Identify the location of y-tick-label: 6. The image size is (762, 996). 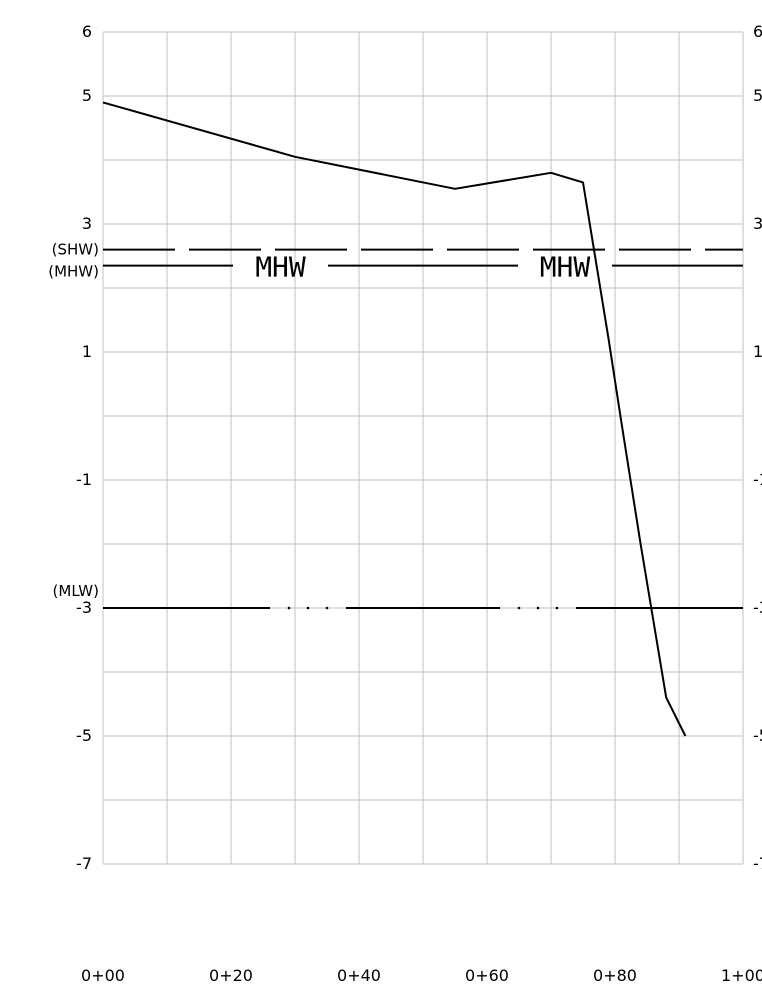
(87, 31).